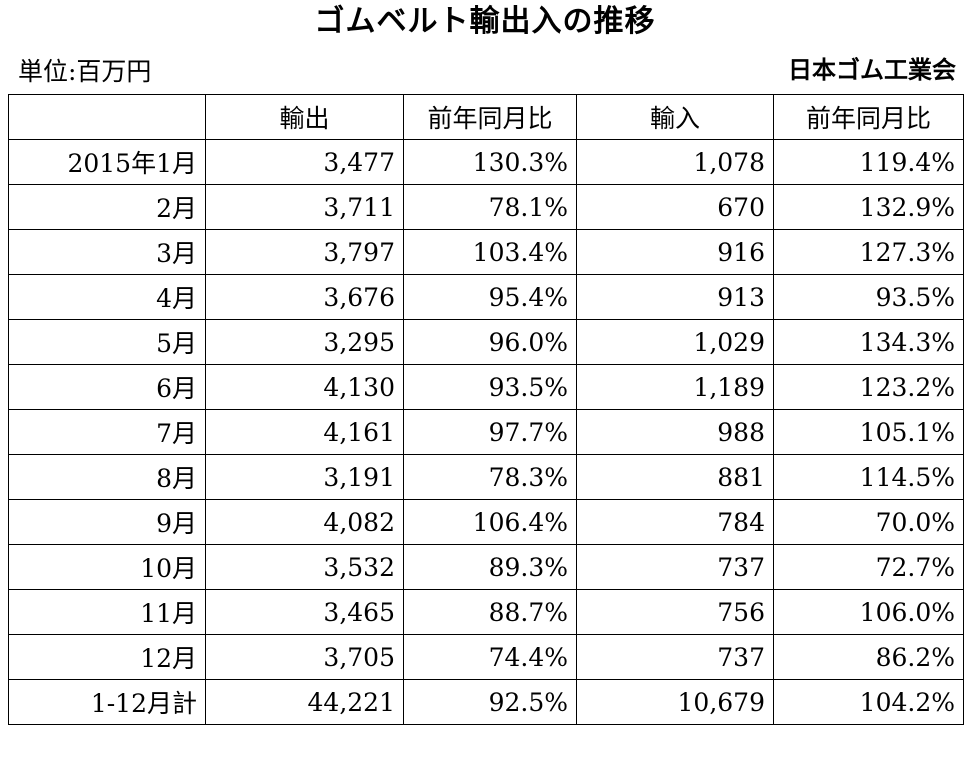  Describe the element at coordinates (490, 207) in the screenshot. I see `table-cell: 78.1%` at that location.